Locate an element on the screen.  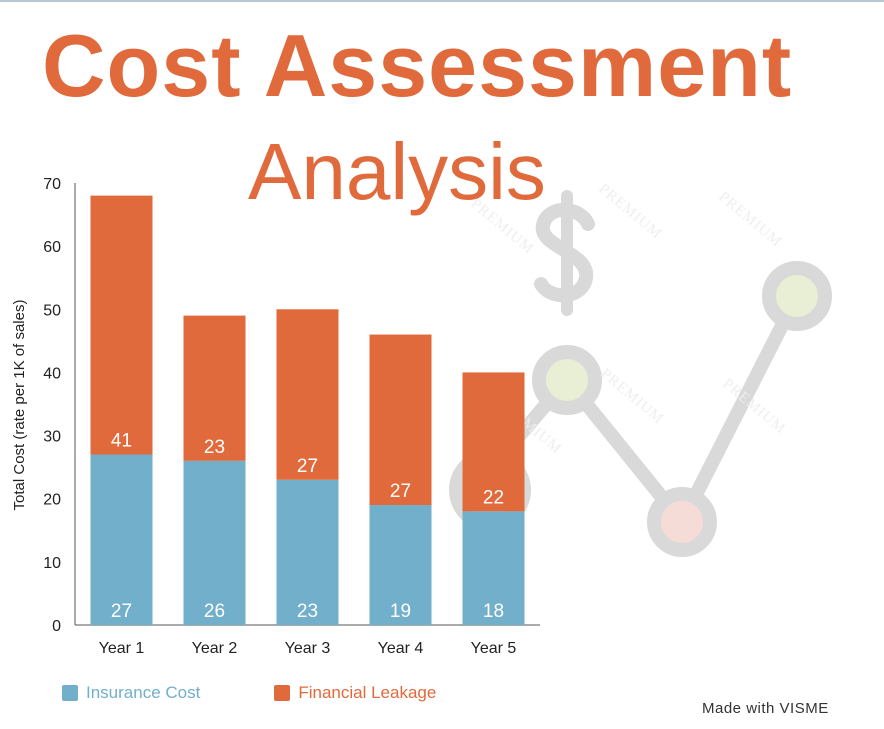
y-tick-label: 40 is located at coordinates (52, 373).